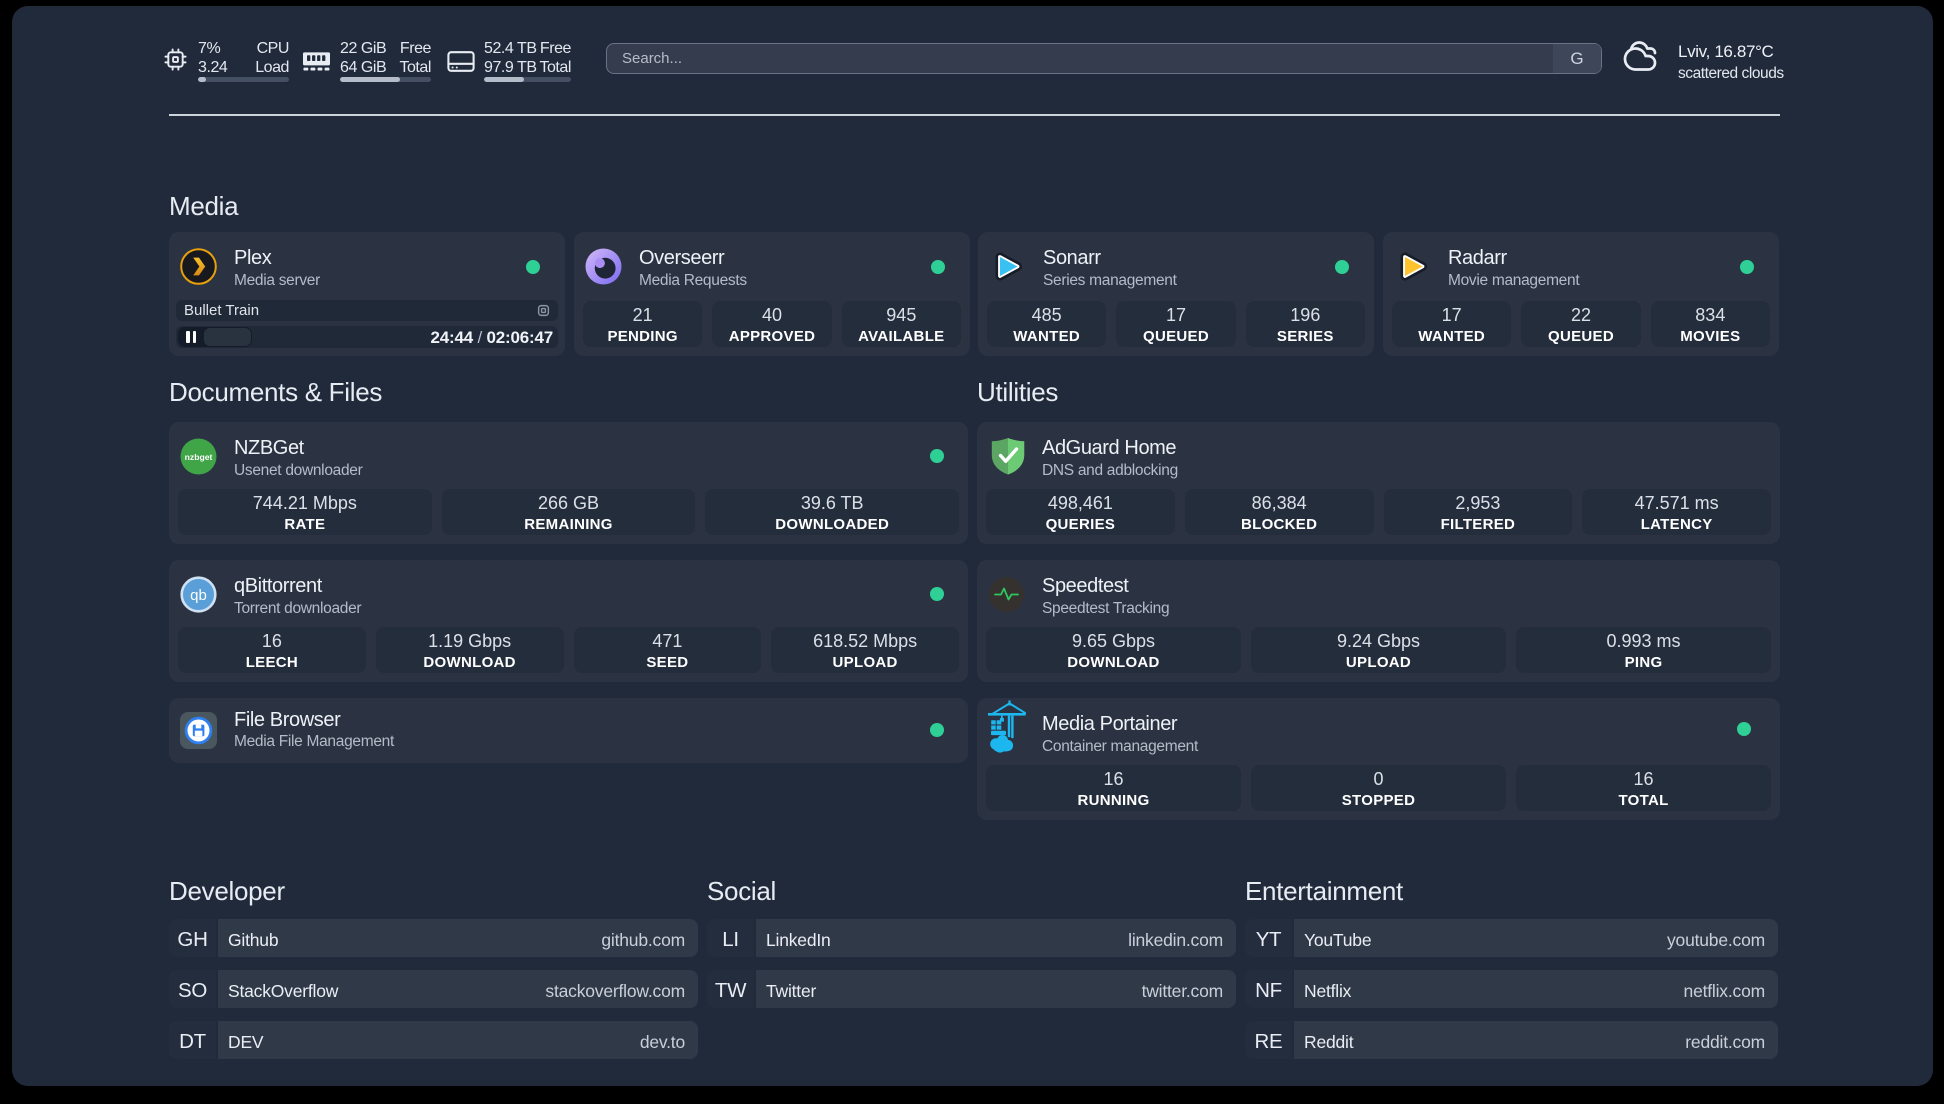 The height and width of the screenshot is (1104, 1944). I want to click on svg-text: nzbget, so click(199, 457).